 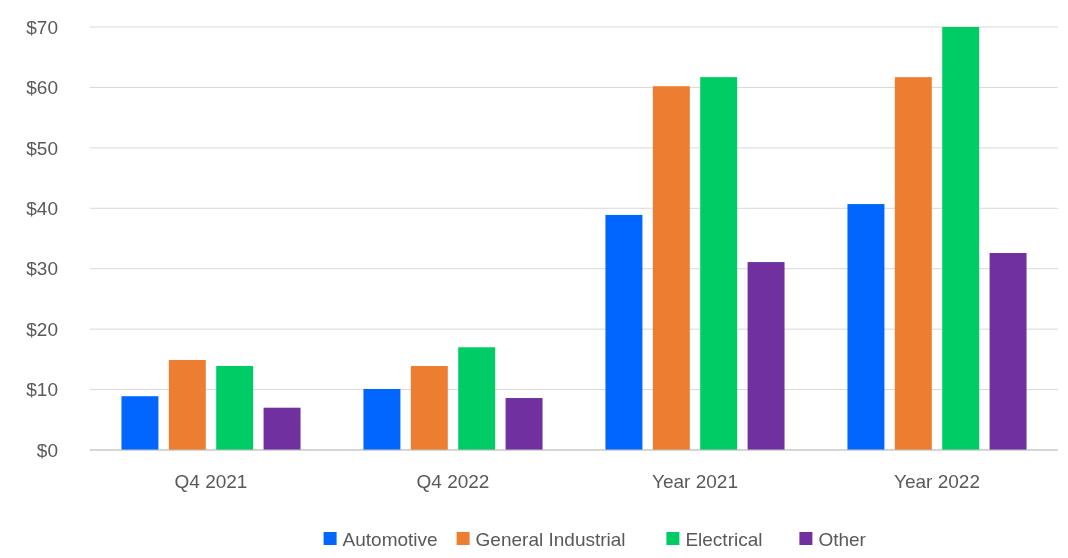 What do you see at coordinates (842, 539) in the screenshot?
I see `legend-label: Other` at bounding box center [842, 539].